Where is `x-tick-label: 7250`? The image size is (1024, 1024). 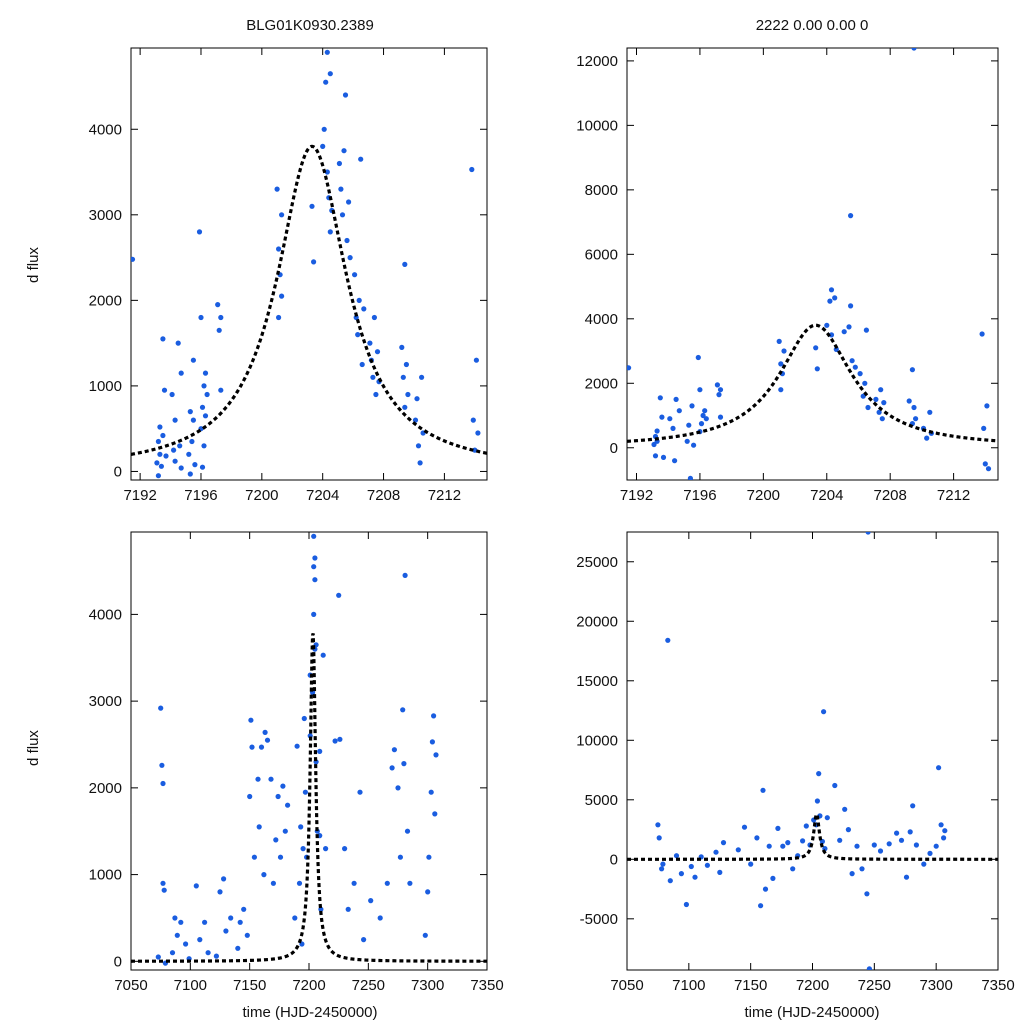 x-tick-label: 7250 is located at coordinates (874, 985).